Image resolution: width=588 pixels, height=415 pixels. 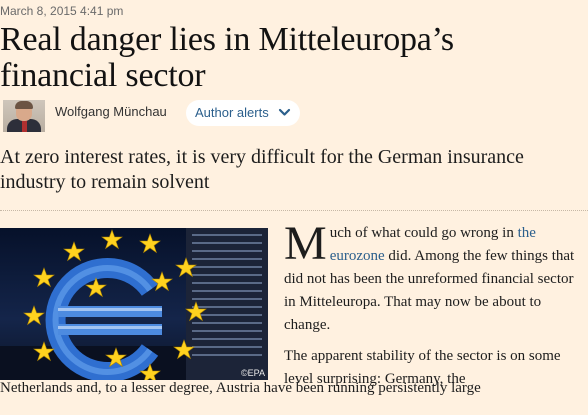 What do you see at coordinates (284, 112) in the screenshot?
I see `chevron-down-icon` at bounding box center [284, 112].